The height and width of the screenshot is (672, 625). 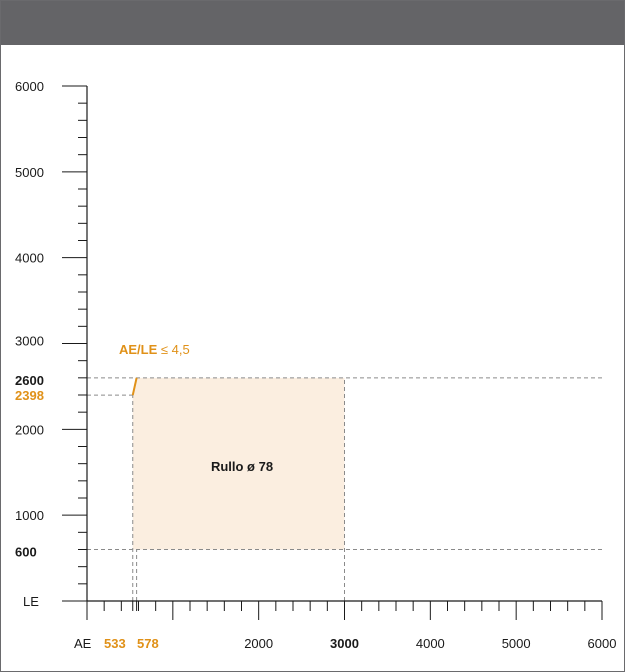 I want to click on y-tick-label: 2000, so click(x=29, y=429).